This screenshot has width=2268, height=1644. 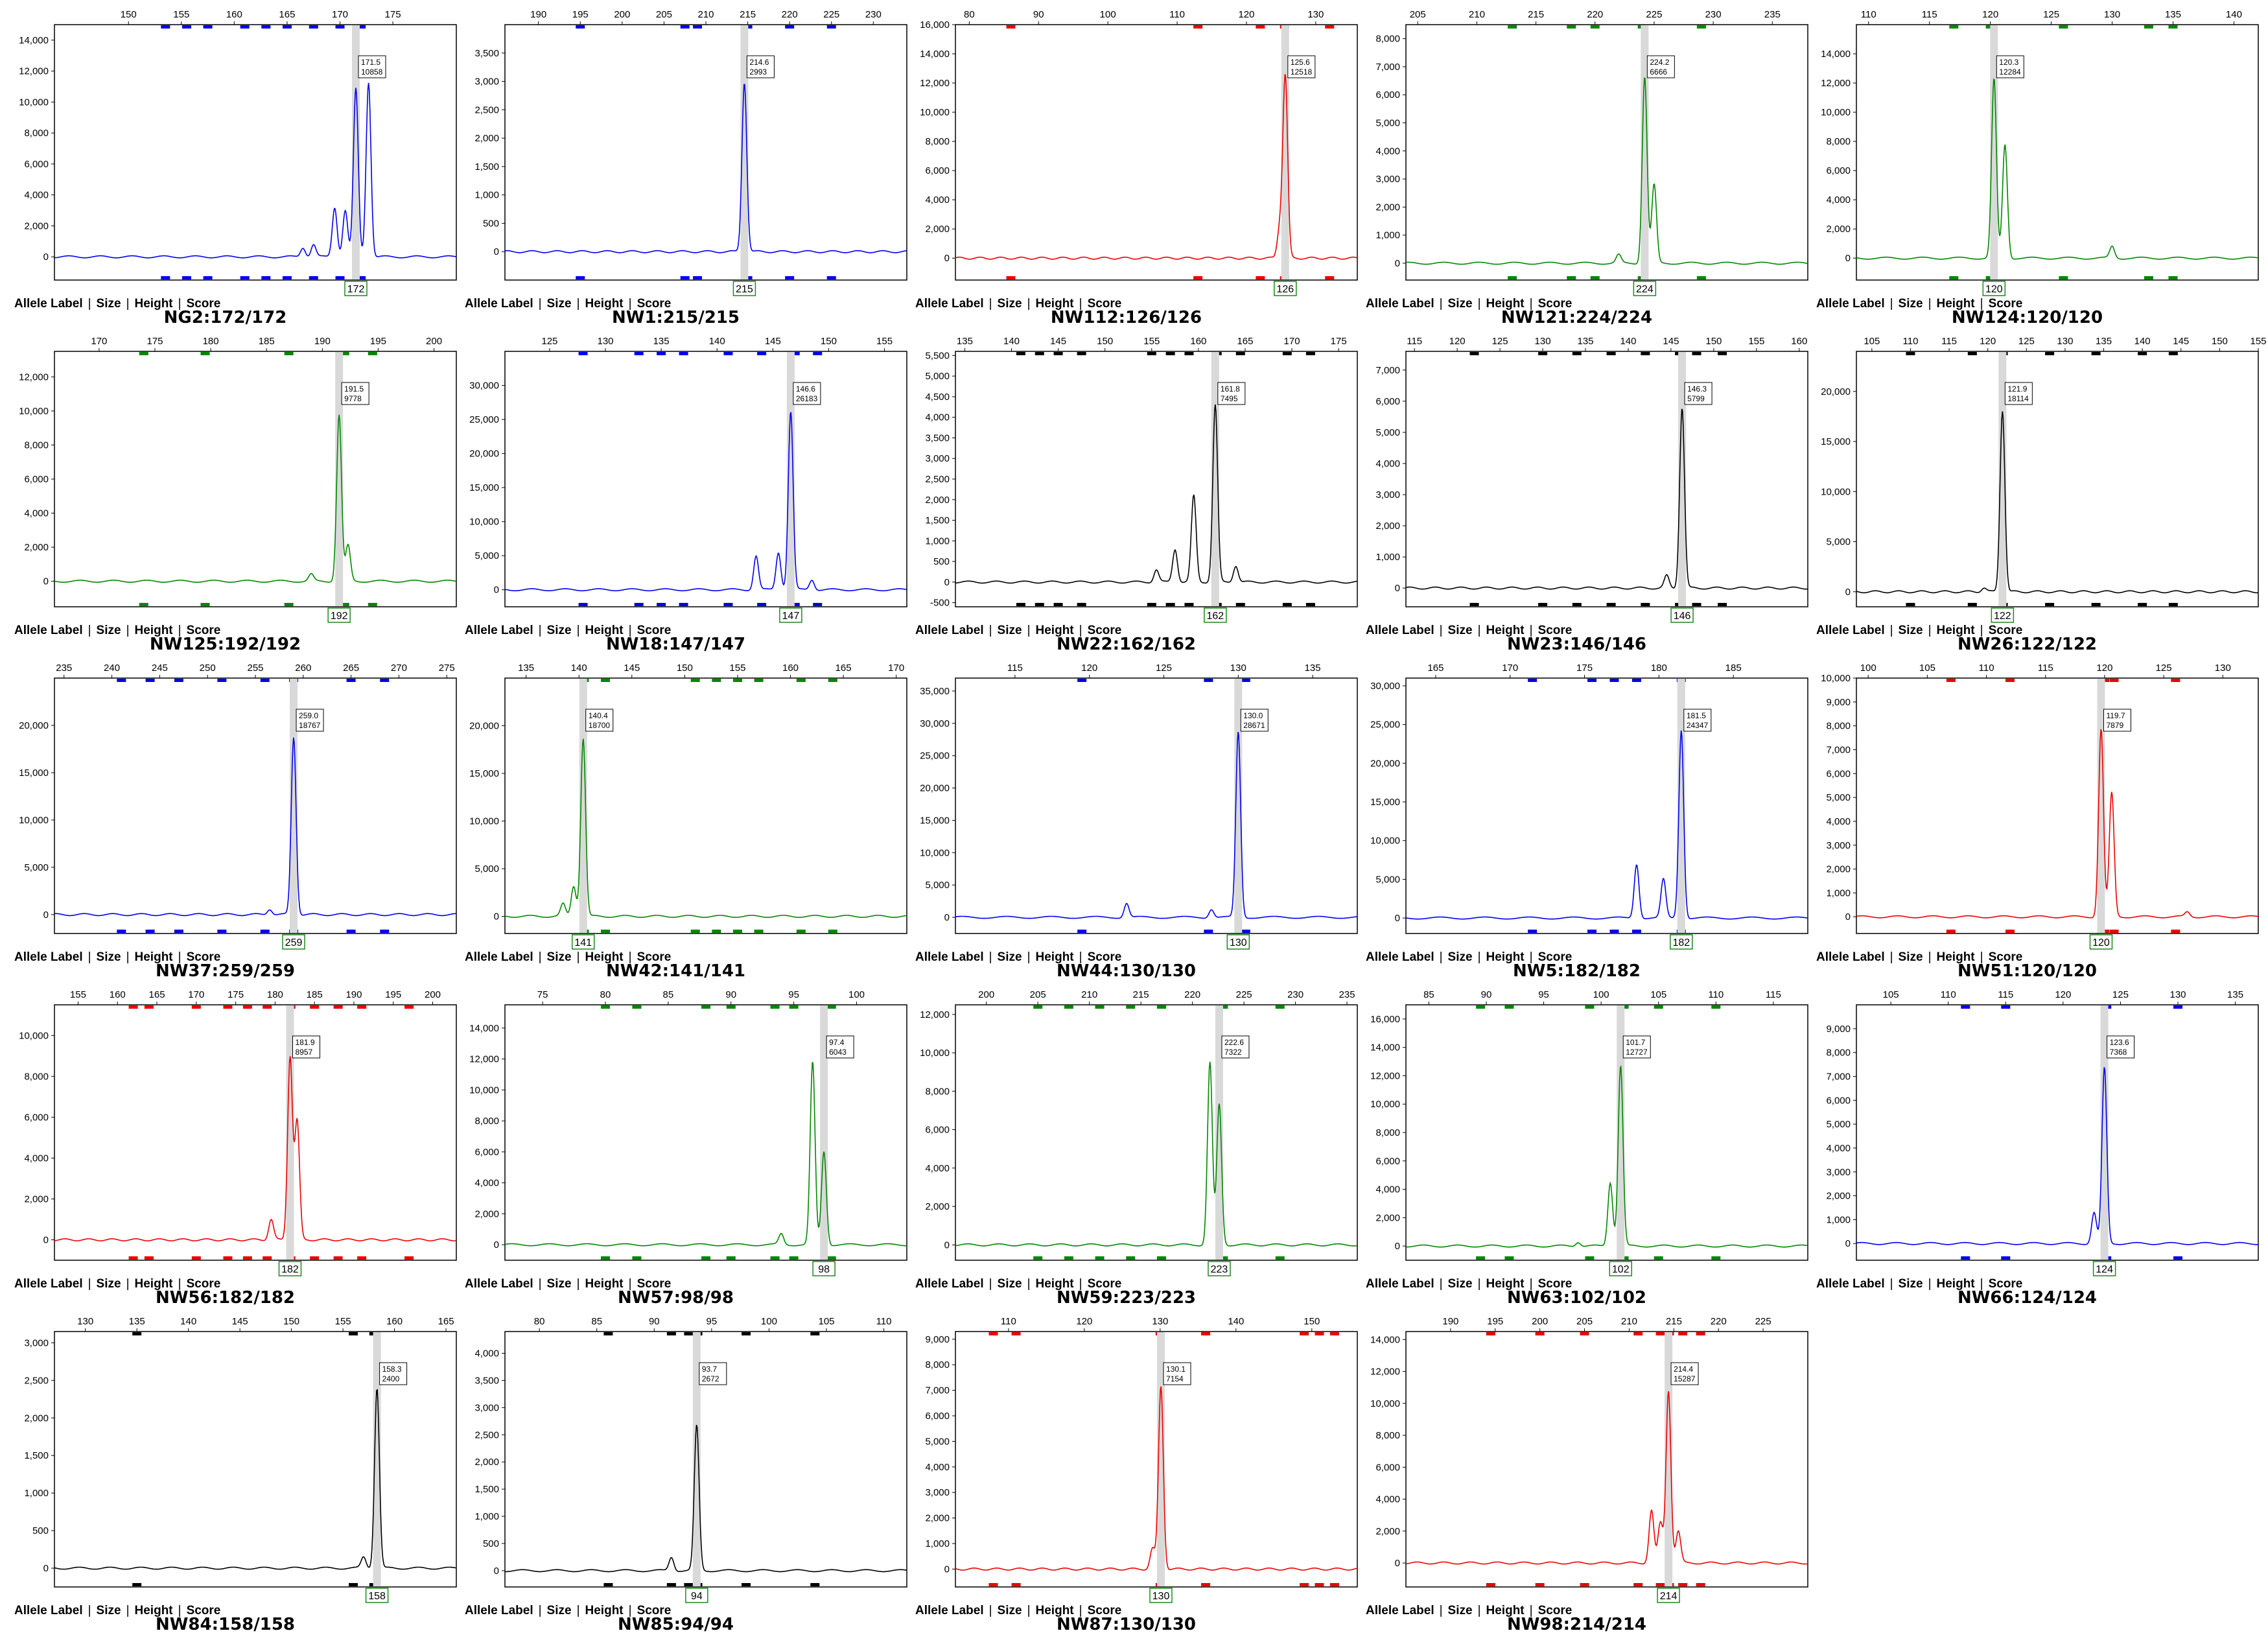 What do you see at coordinates (669, 994) in the screenshot?
I see `x-tick-label: 85` at bounding box center [669, 994].